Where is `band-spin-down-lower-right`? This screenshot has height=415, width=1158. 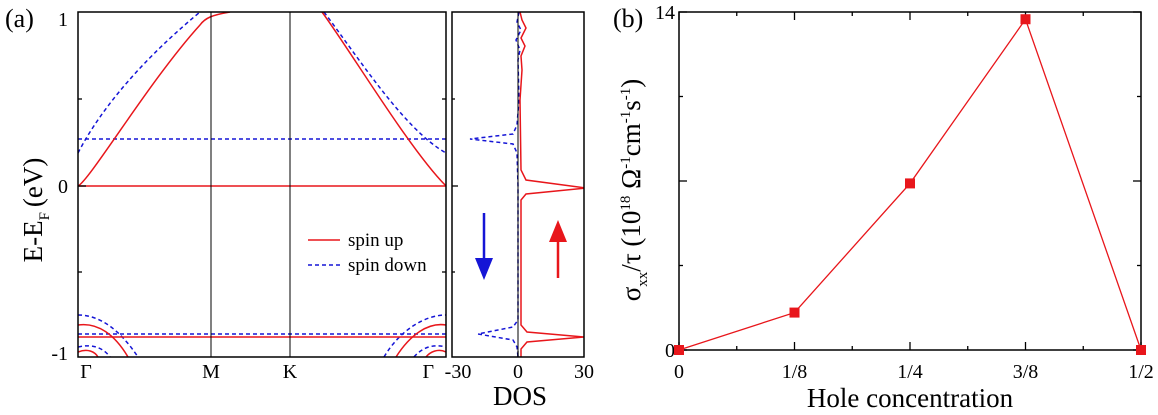
band-spin-down-lower-right is located at coordinates (414, 335).